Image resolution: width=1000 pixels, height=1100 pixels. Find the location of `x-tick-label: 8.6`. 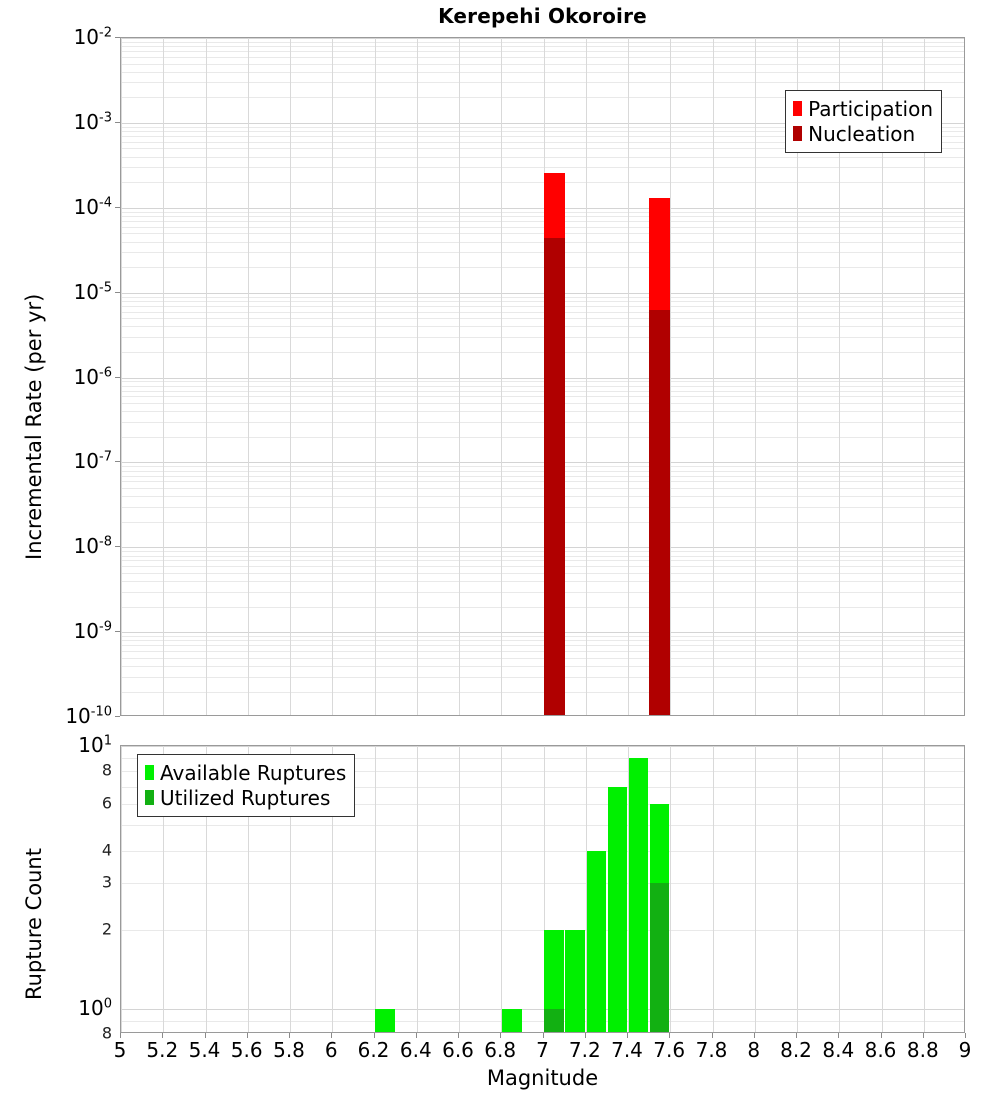

x-tick-label: 8.6 is located at coordinates (880, 1050).